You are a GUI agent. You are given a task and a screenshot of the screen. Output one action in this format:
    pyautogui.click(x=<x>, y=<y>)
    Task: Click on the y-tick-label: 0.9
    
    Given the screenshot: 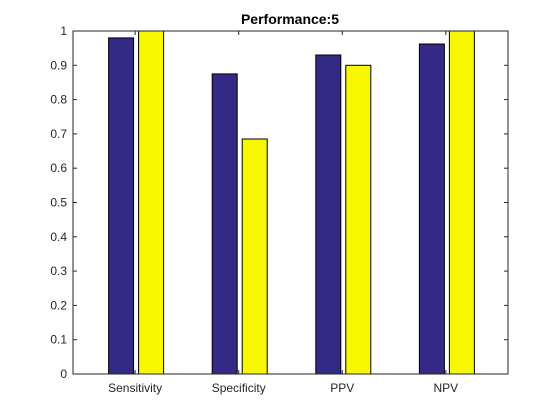 What is the action you would take?
    pyautogui.click(x=58, y=65)
    